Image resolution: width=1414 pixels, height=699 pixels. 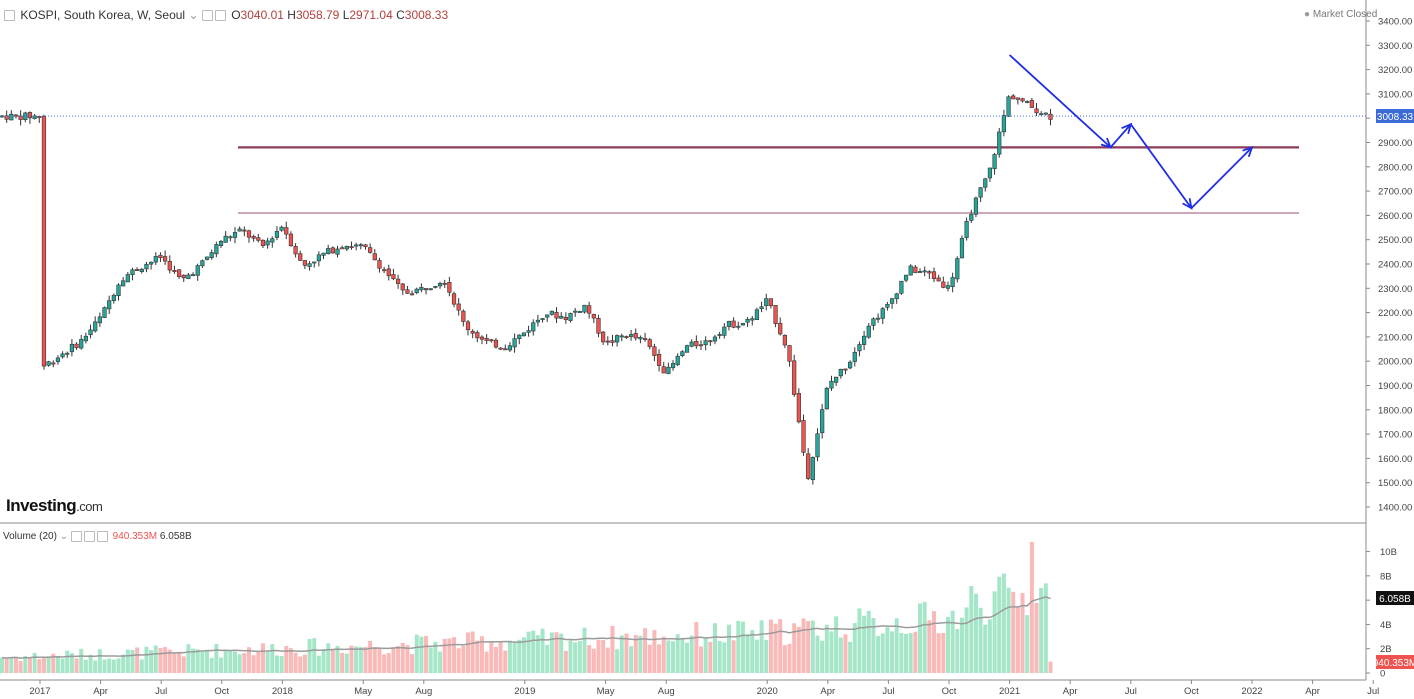 What do you see at coordinates (262, 15) in the screenshot?
I see `open-value: 3040.01` at bounding box center [262, 15].